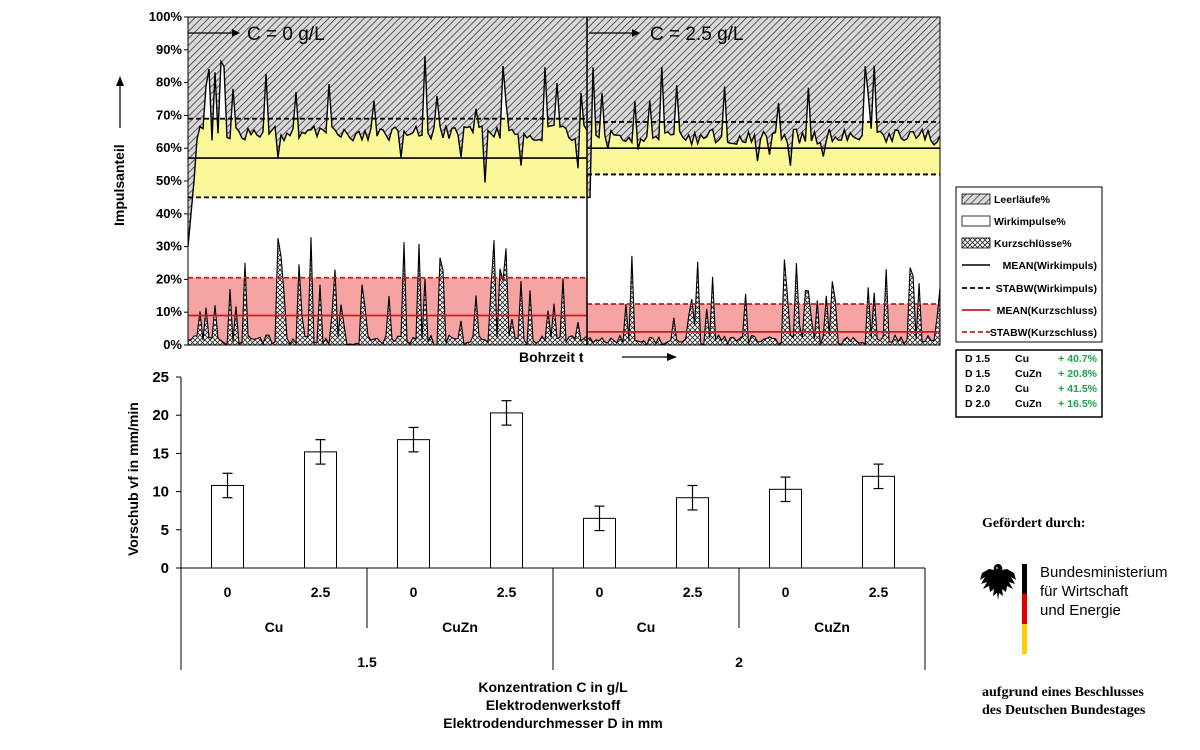  I want to click on flag-red-stripe, so click(1024, 609).